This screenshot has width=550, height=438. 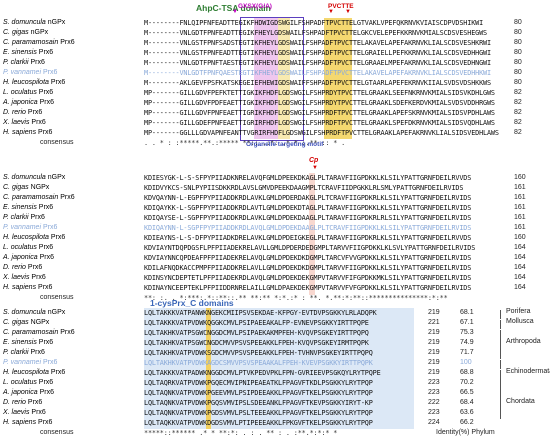 I want to click on identity-percent: 75.3, so click(x=467, y=332).